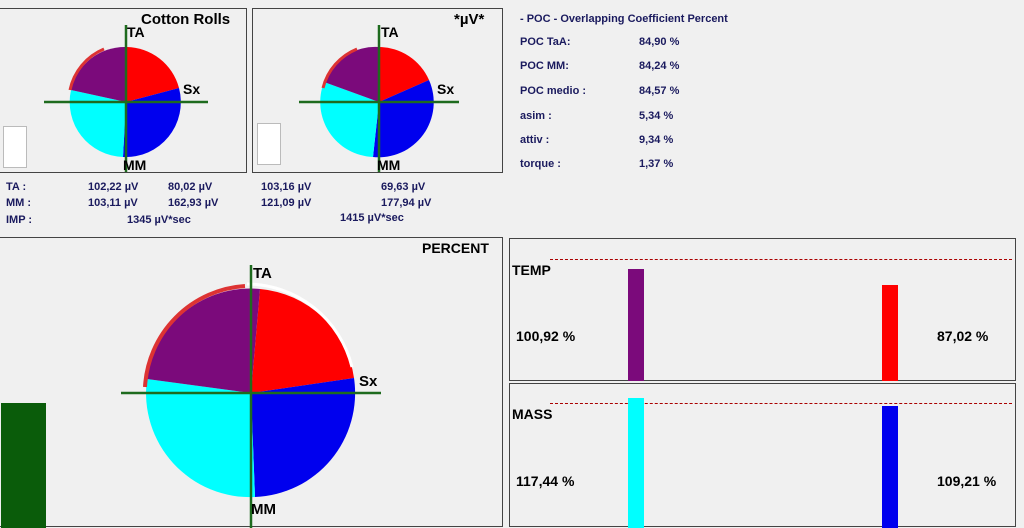 The height and width of the screenshot is (528, 1024). What do you see at coordinates (113, 187) in the screenshot?
I see `left-ta-value-a: 102,22 µV` at bounding box center [113, 187].